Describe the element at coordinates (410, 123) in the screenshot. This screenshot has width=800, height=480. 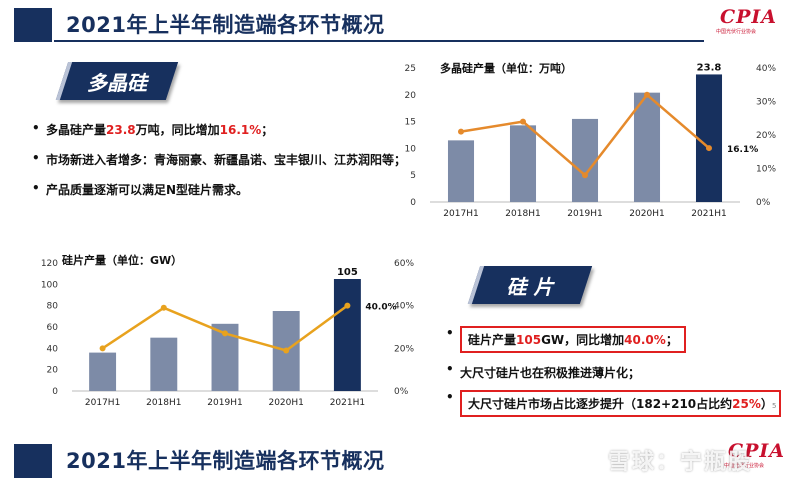
I see `y-tick-label: 15` at that location.